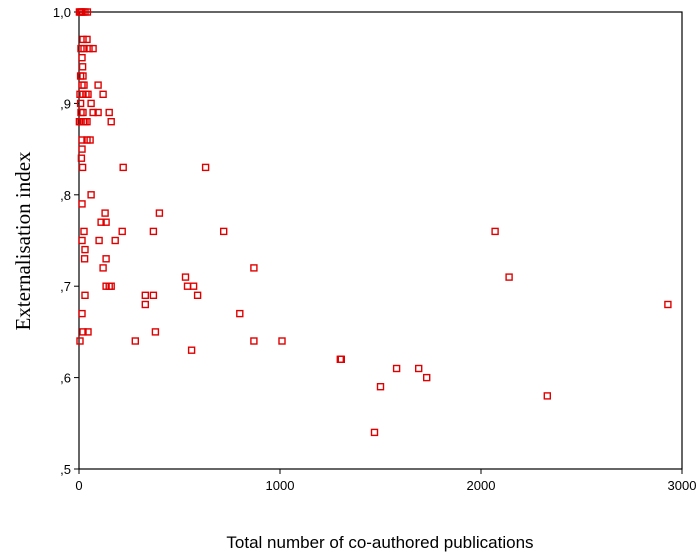 The image size is (699, 560). I want to click on y-axis: ,5 ,6 ,7 ,8 ,9 1,0, so click(66, 241).